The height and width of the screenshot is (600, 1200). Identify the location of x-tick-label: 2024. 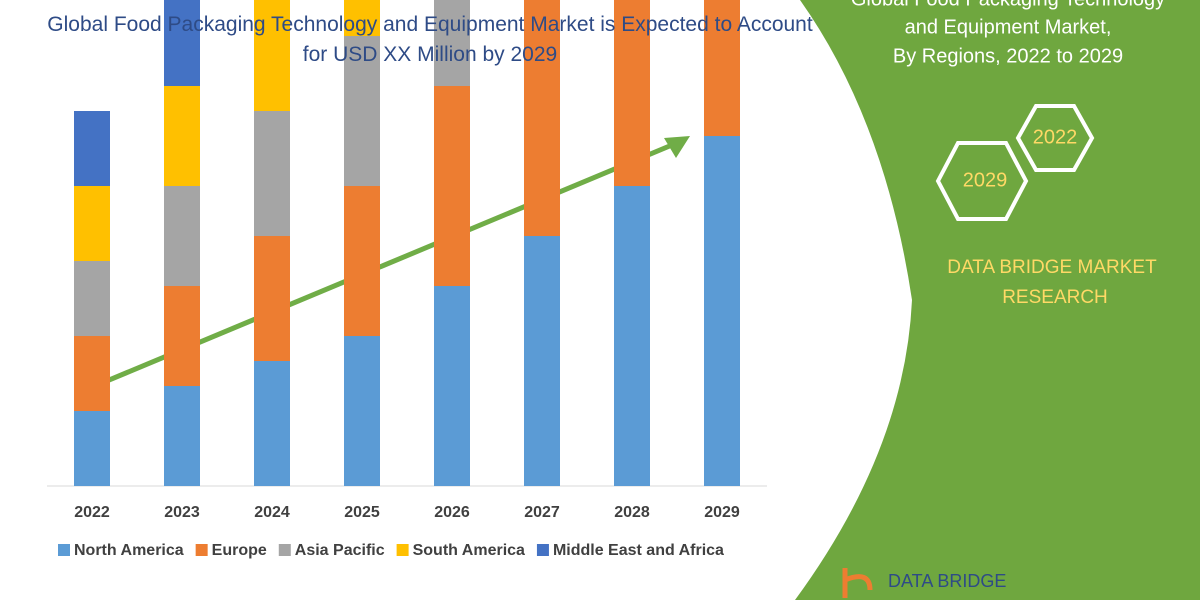
(272, 512).